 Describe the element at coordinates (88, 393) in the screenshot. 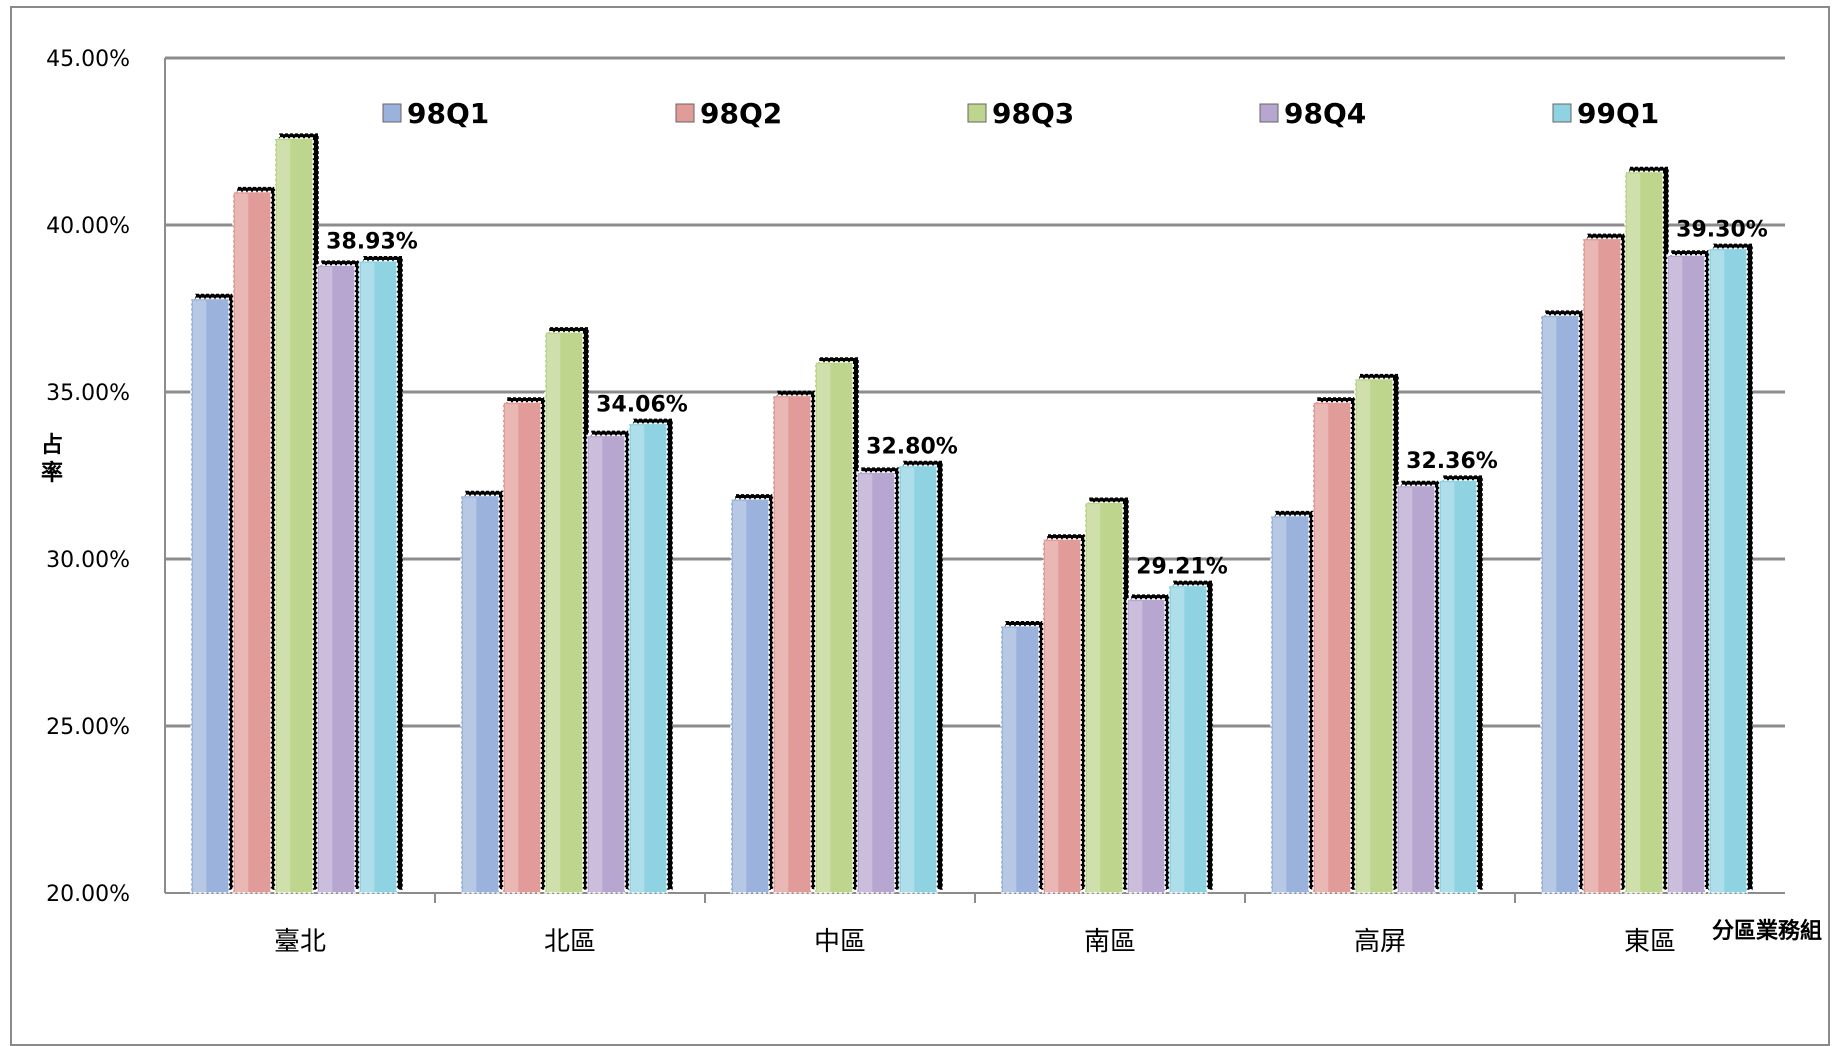

I see `y-tick-label: 35.00%` at that location.